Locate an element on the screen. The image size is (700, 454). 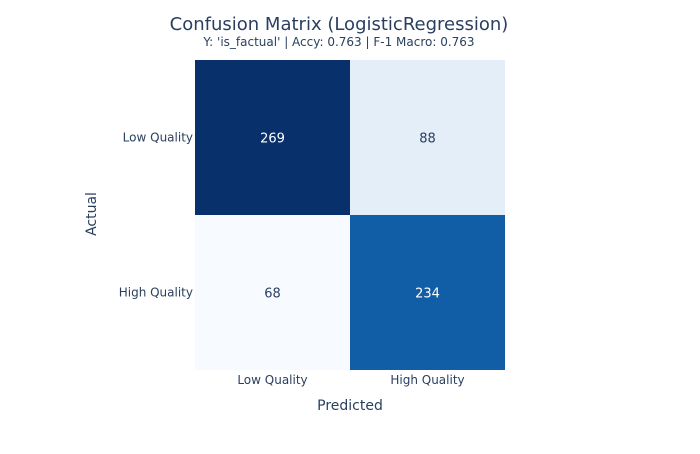
heatmap-cell-r0-c0 is located at coordinates (272, 137).